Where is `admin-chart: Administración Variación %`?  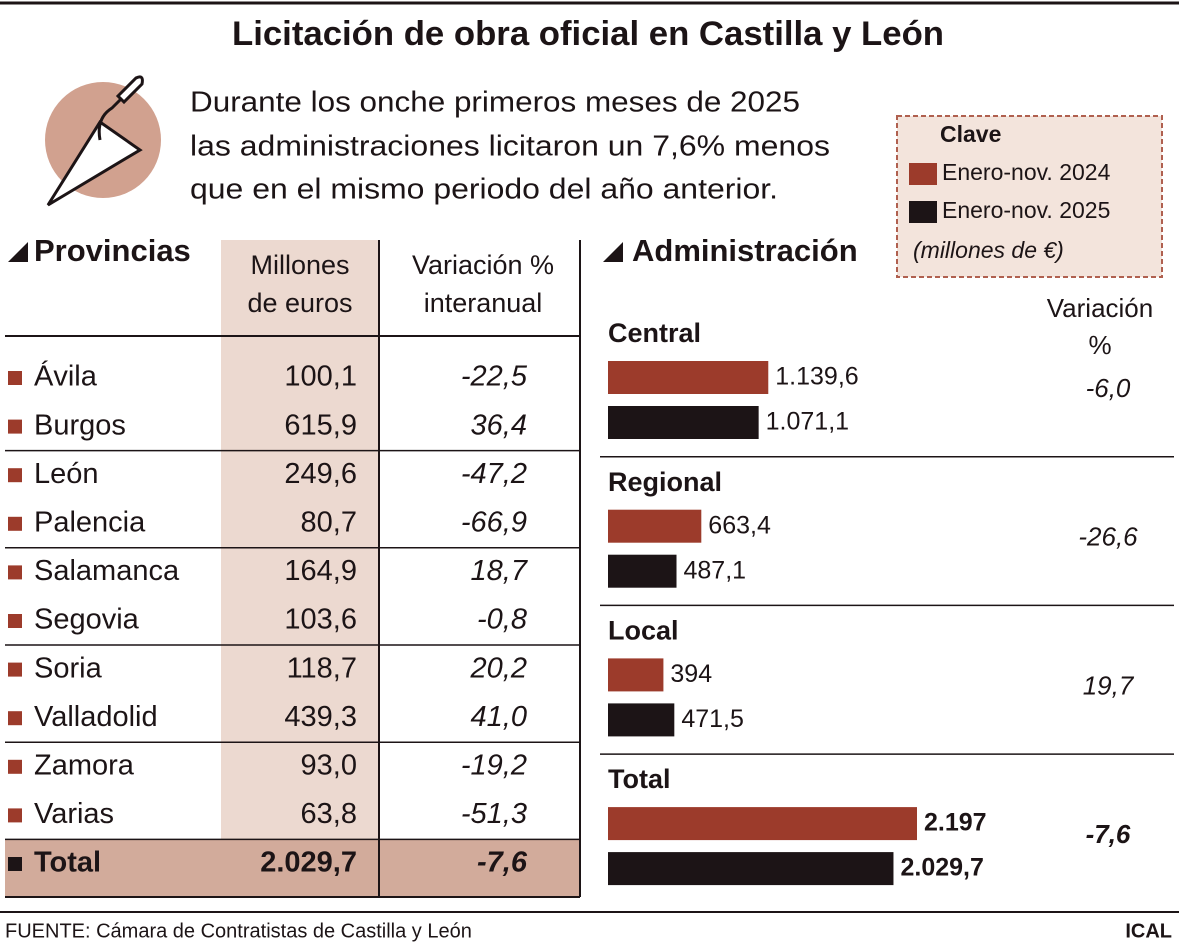
admin-chart: Administración Variación % is located at coordinates (878, 296).